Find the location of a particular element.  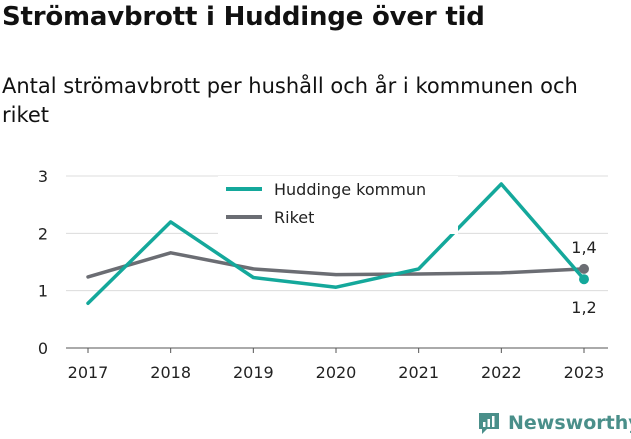

y-tick-label: 1 is located at coordinates (43, 291).